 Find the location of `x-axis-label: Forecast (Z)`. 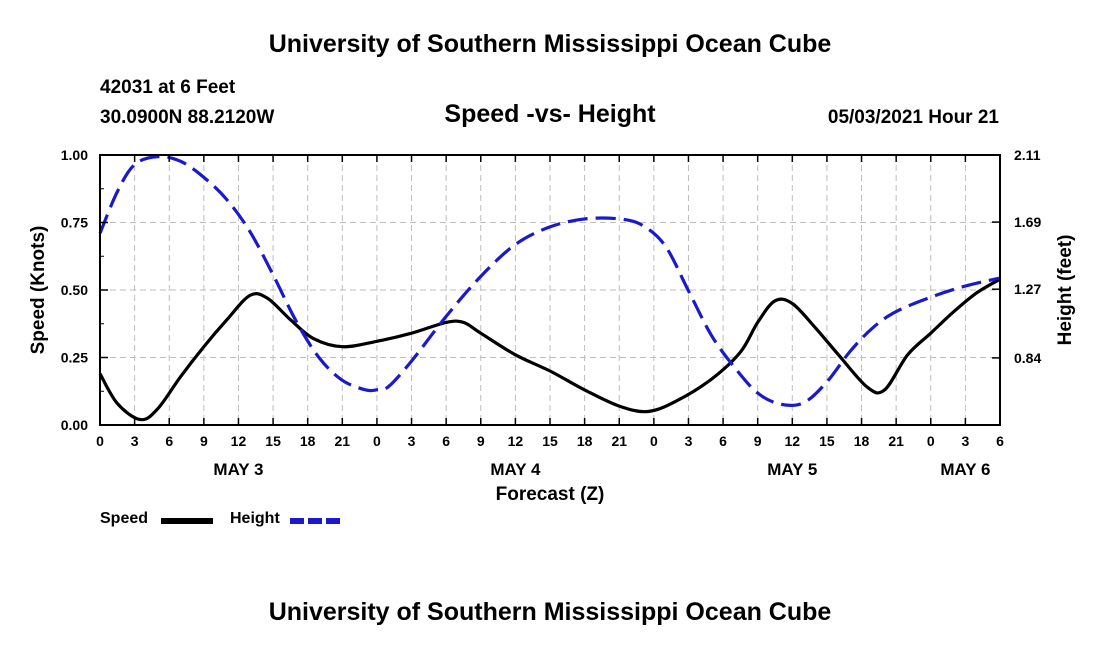

x-axis-label: Forecast (Z) is located at coordinates (550, 494).